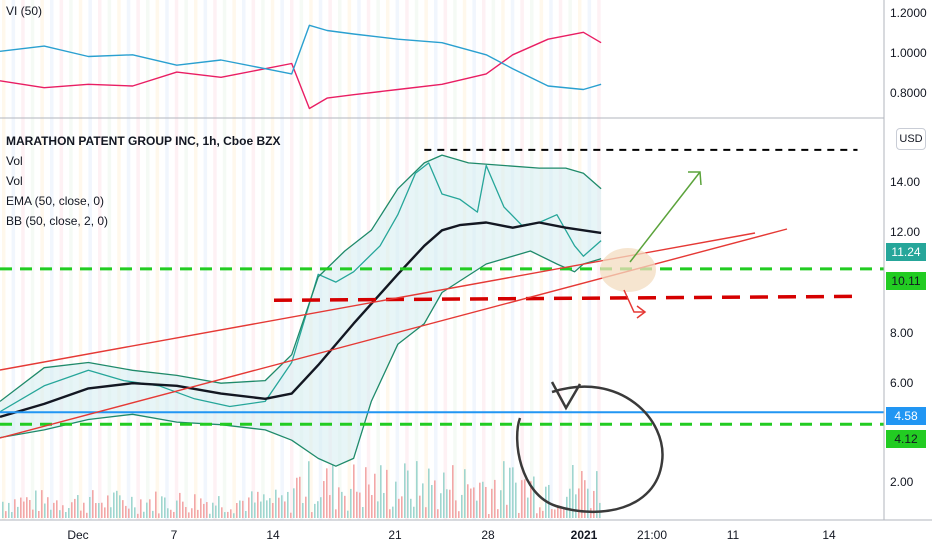  I want to click on legend-bb: BB (50, close, 2, 0), so click(57, 221).